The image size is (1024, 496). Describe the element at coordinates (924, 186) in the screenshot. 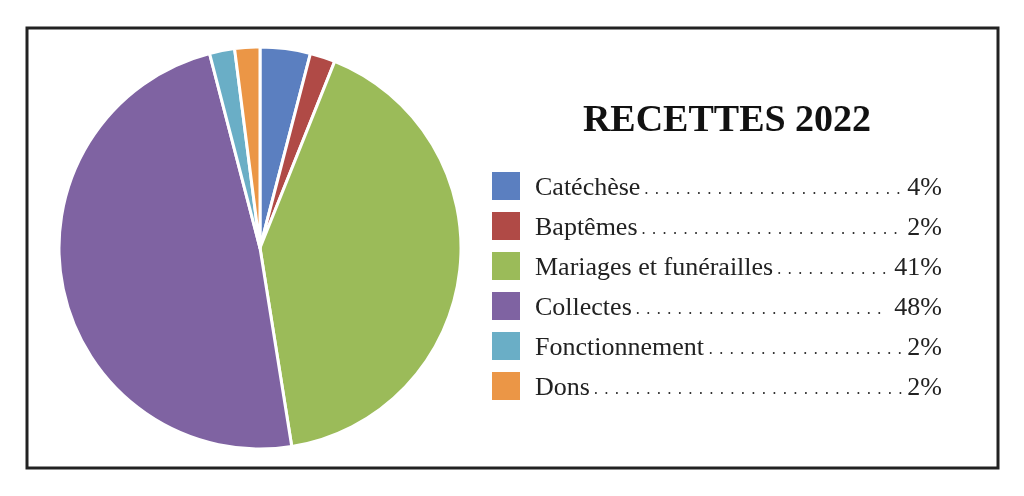

I see `data-label: 4%` at that location.